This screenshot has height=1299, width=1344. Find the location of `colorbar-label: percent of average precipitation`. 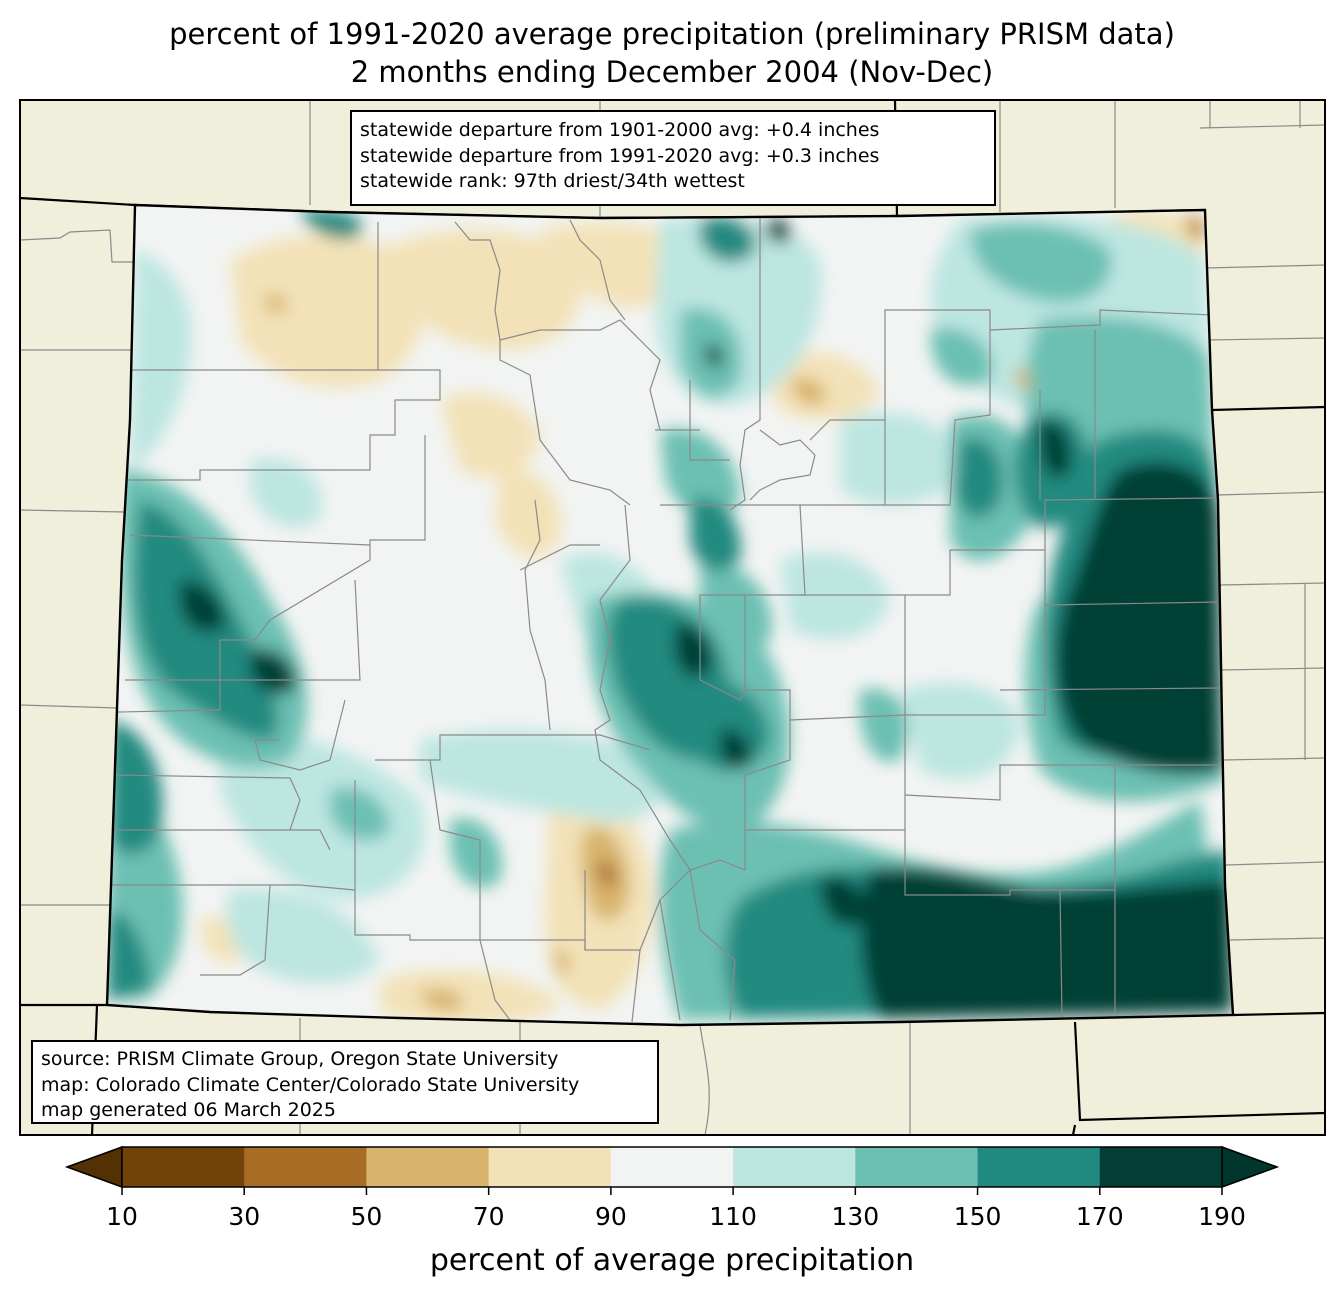

colorbar-label: percent of average precipitation is located at coordinates (672, 1260).